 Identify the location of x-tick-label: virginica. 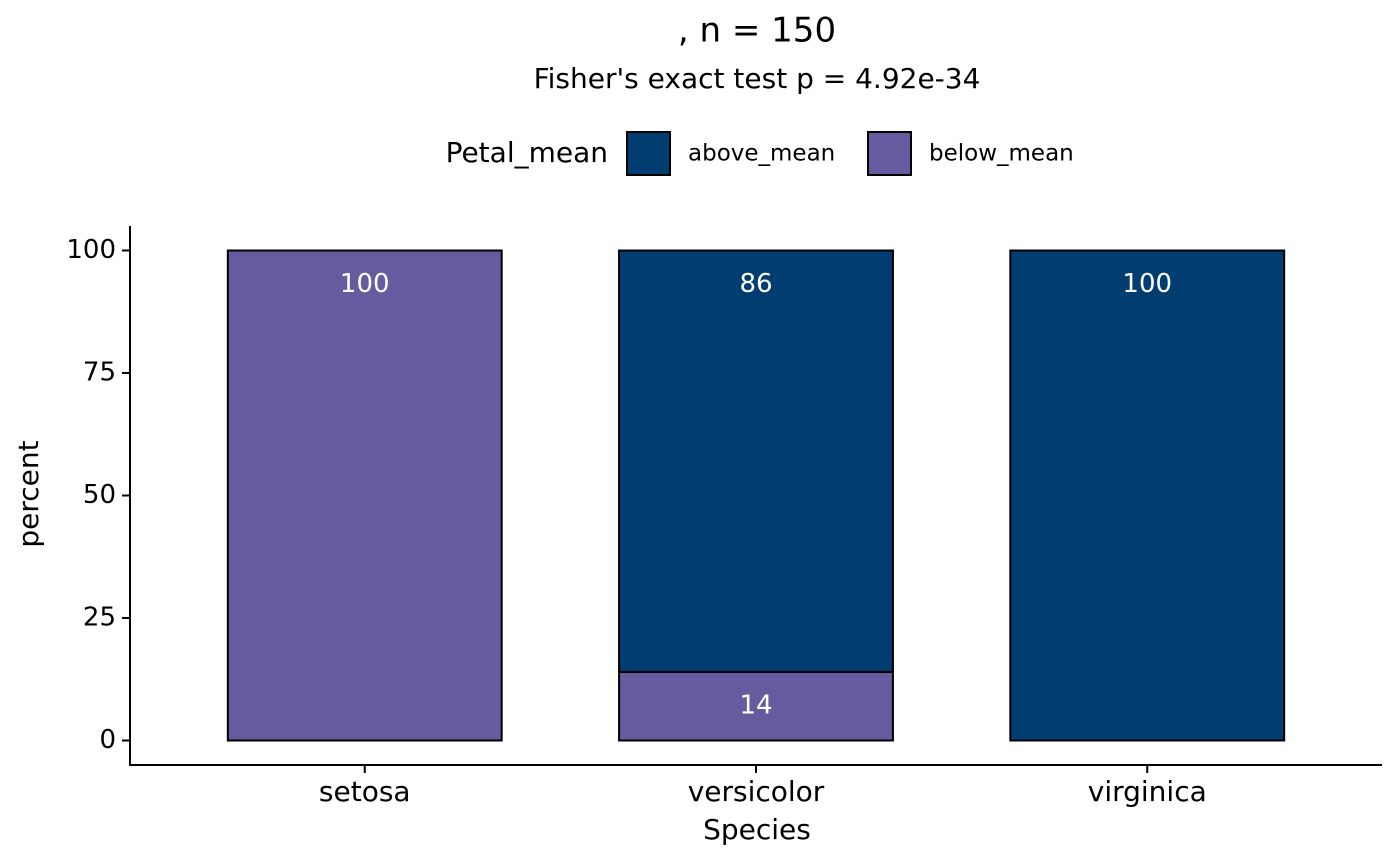
(1147, 791).